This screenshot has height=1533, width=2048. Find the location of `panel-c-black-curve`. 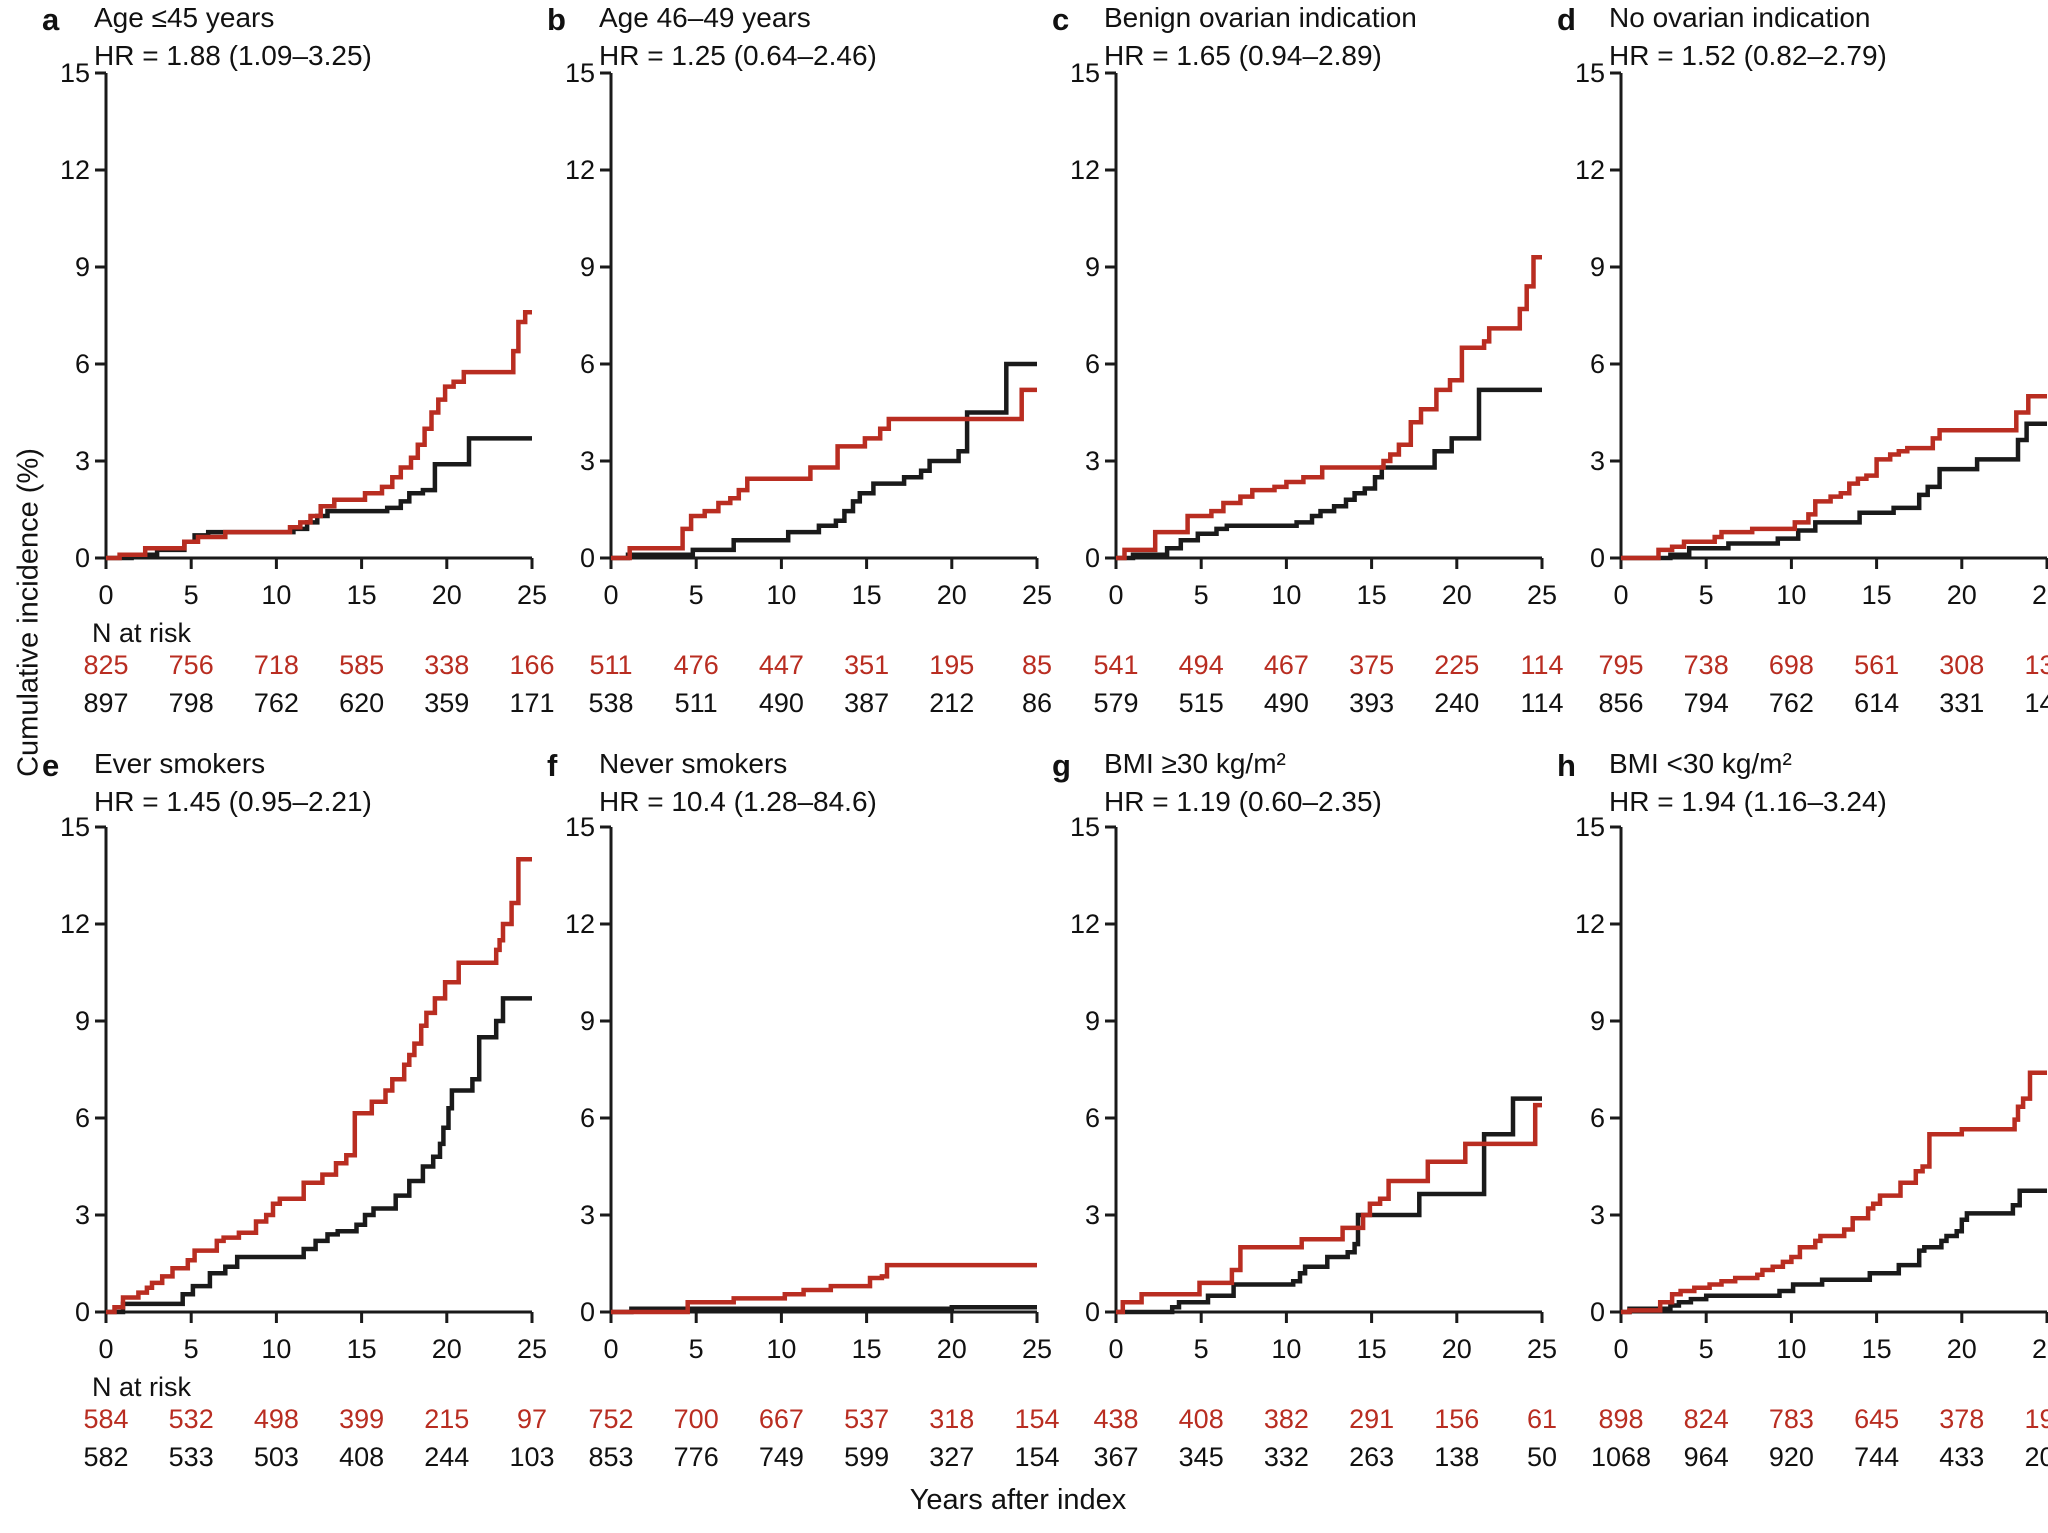

panel-c-black-curve is located at coordinates (1329, 474).